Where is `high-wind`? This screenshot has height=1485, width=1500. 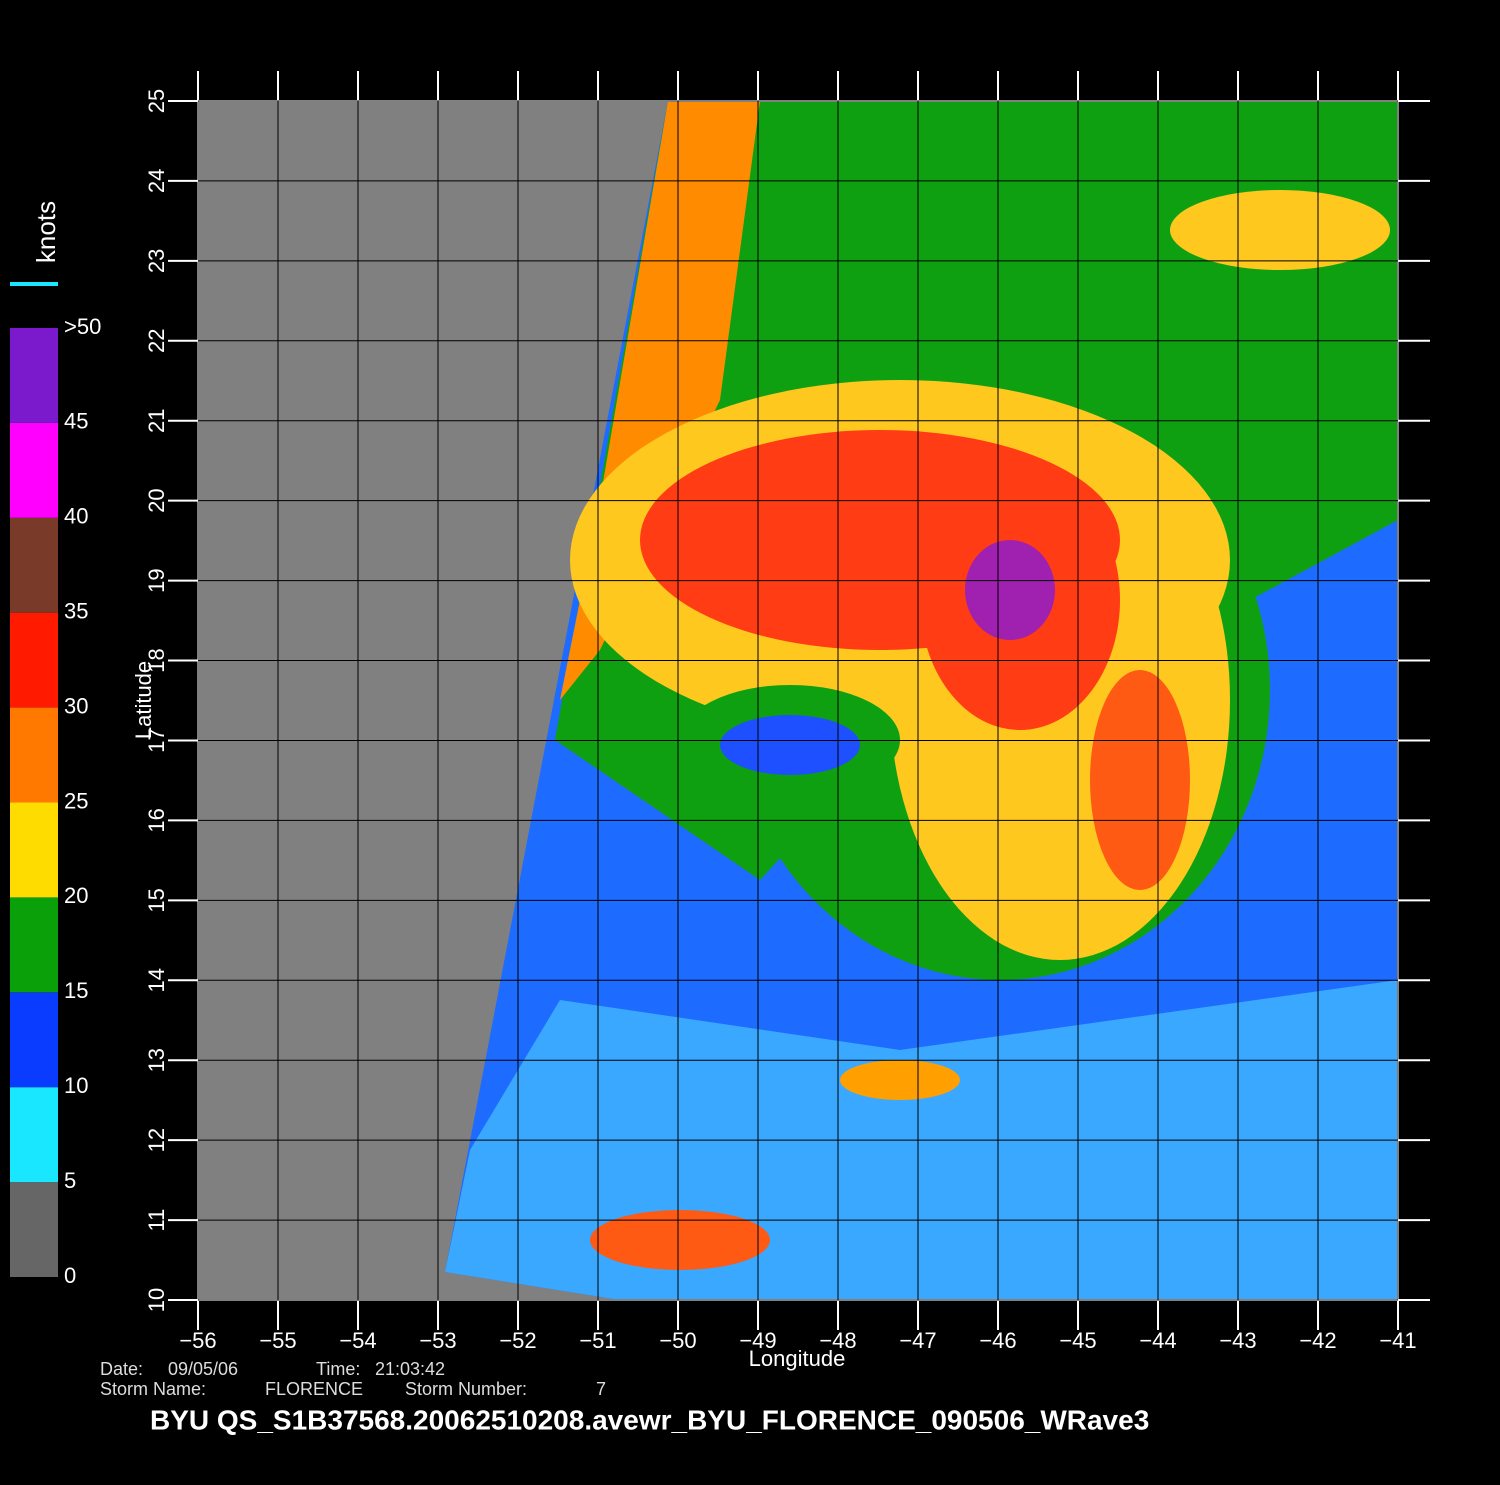 high-wind is located at coordinates (1280, 230).